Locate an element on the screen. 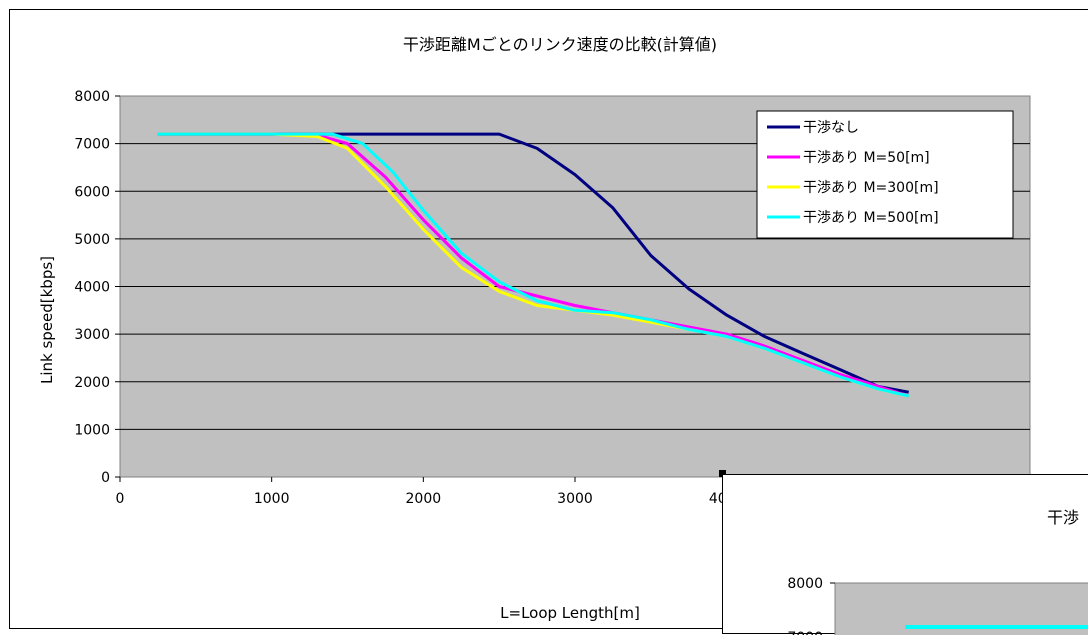  y-axis-label: Link speed[kbps] is located at coordinates (47, 320).